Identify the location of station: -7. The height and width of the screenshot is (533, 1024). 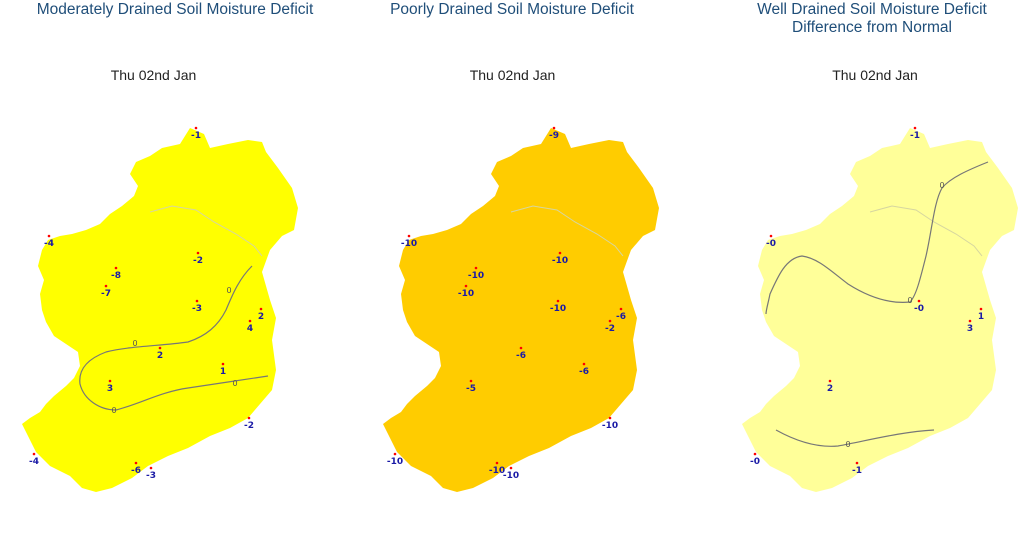
(106, 291).